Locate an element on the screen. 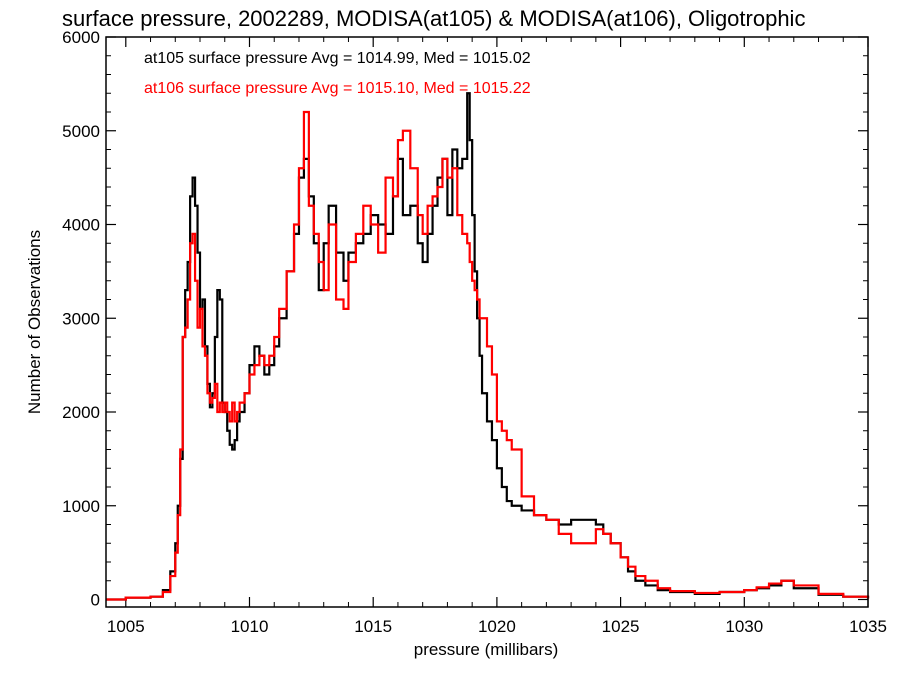 The width and height of the screenshot is (900, 675). x-tick-label: 1015 is located at coordinates (373, 626).